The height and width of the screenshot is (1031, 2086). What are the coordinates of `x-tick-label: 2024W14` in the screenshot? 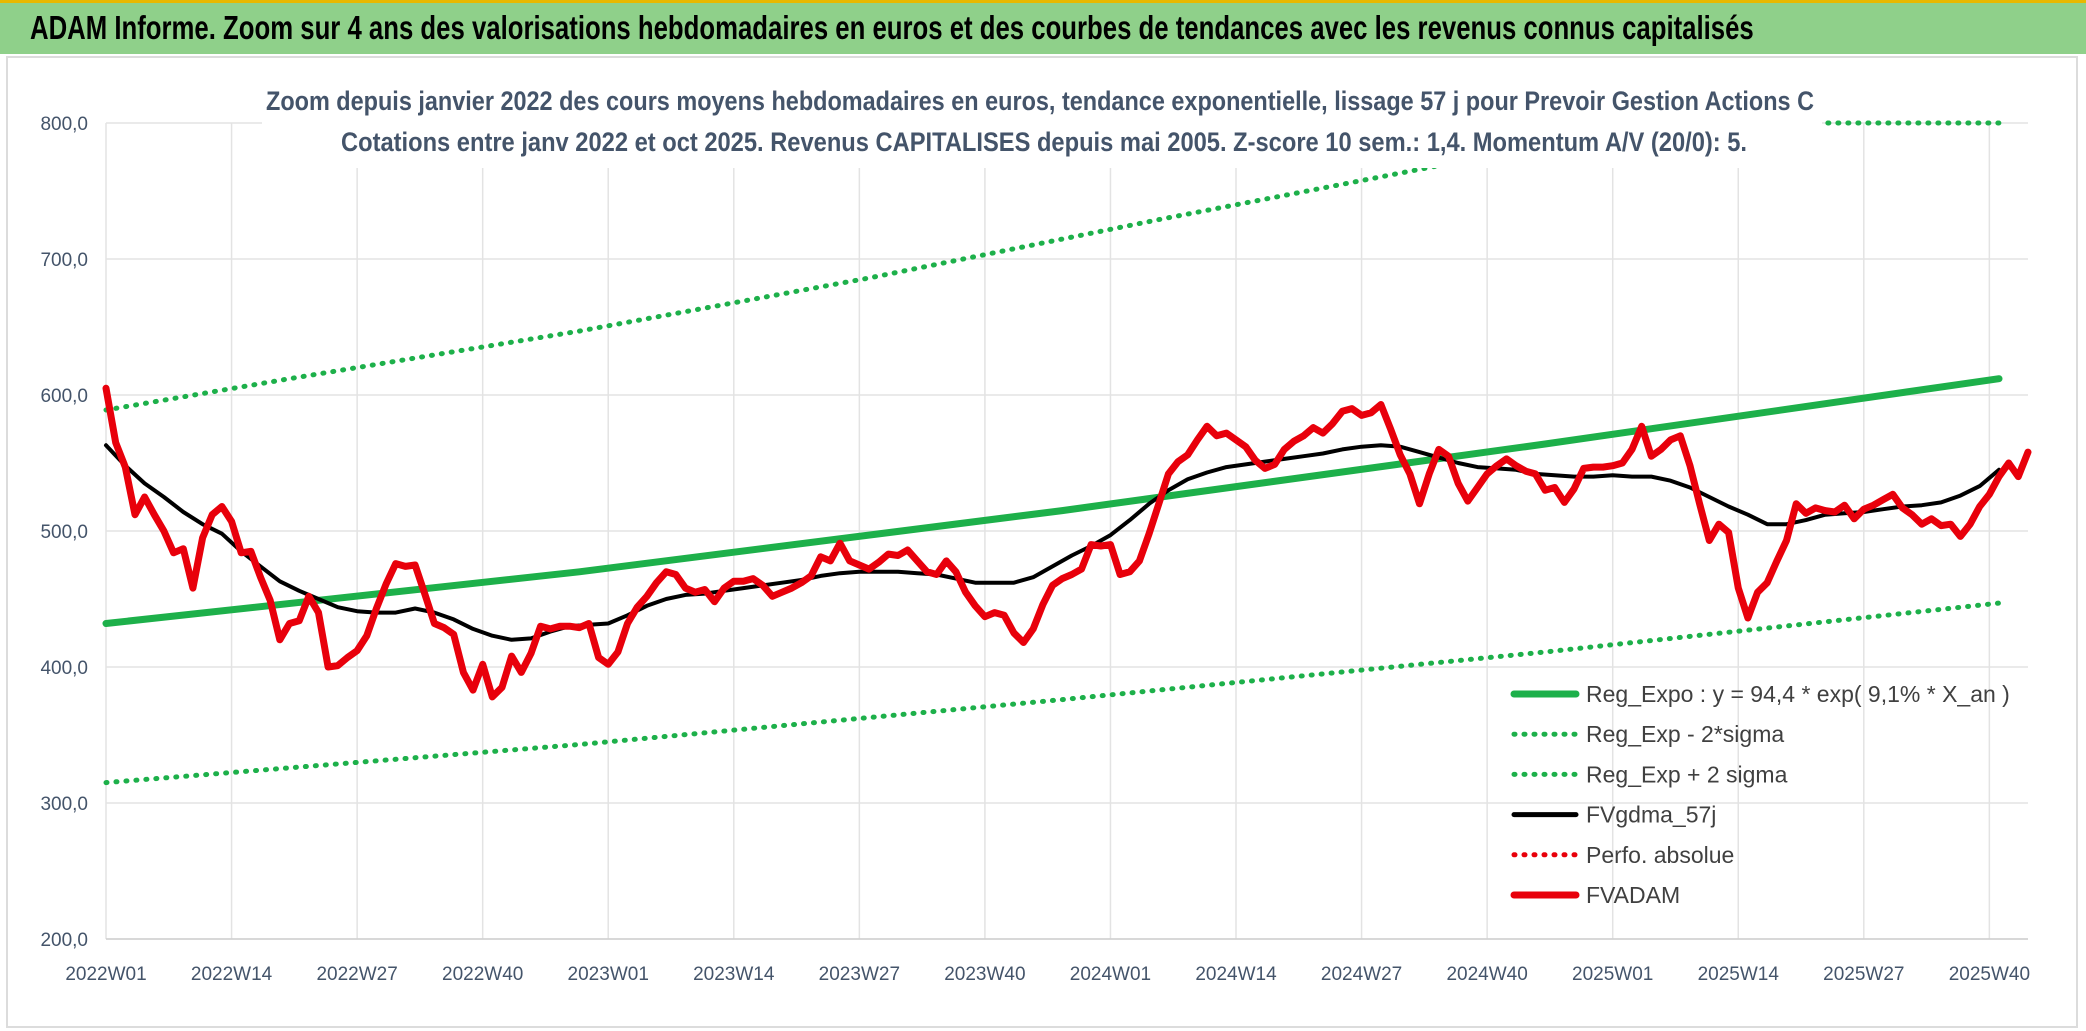 It's located at (1236, 974).